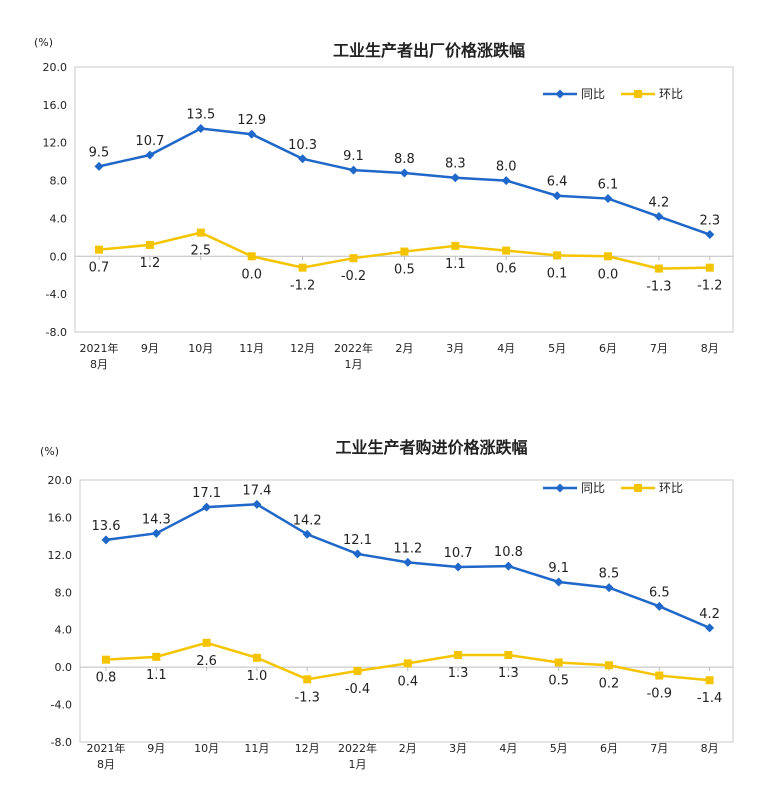  What do you see at coordinates (455, 164) in the screenshot?
I see `data-label: 8.3` at bounding box center [455, 164].